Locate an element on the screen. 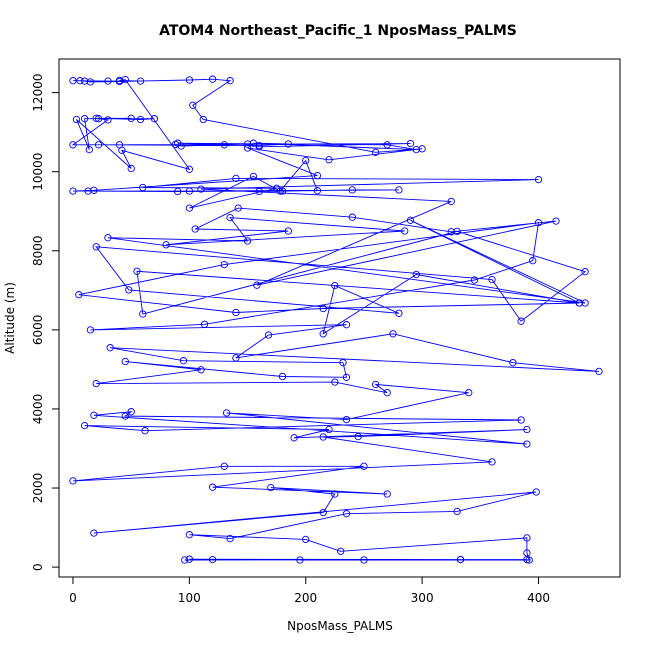 The width and height of the screenshot is (650, 650). y-tick-label: 8000 is located at coordinates (38, 251).